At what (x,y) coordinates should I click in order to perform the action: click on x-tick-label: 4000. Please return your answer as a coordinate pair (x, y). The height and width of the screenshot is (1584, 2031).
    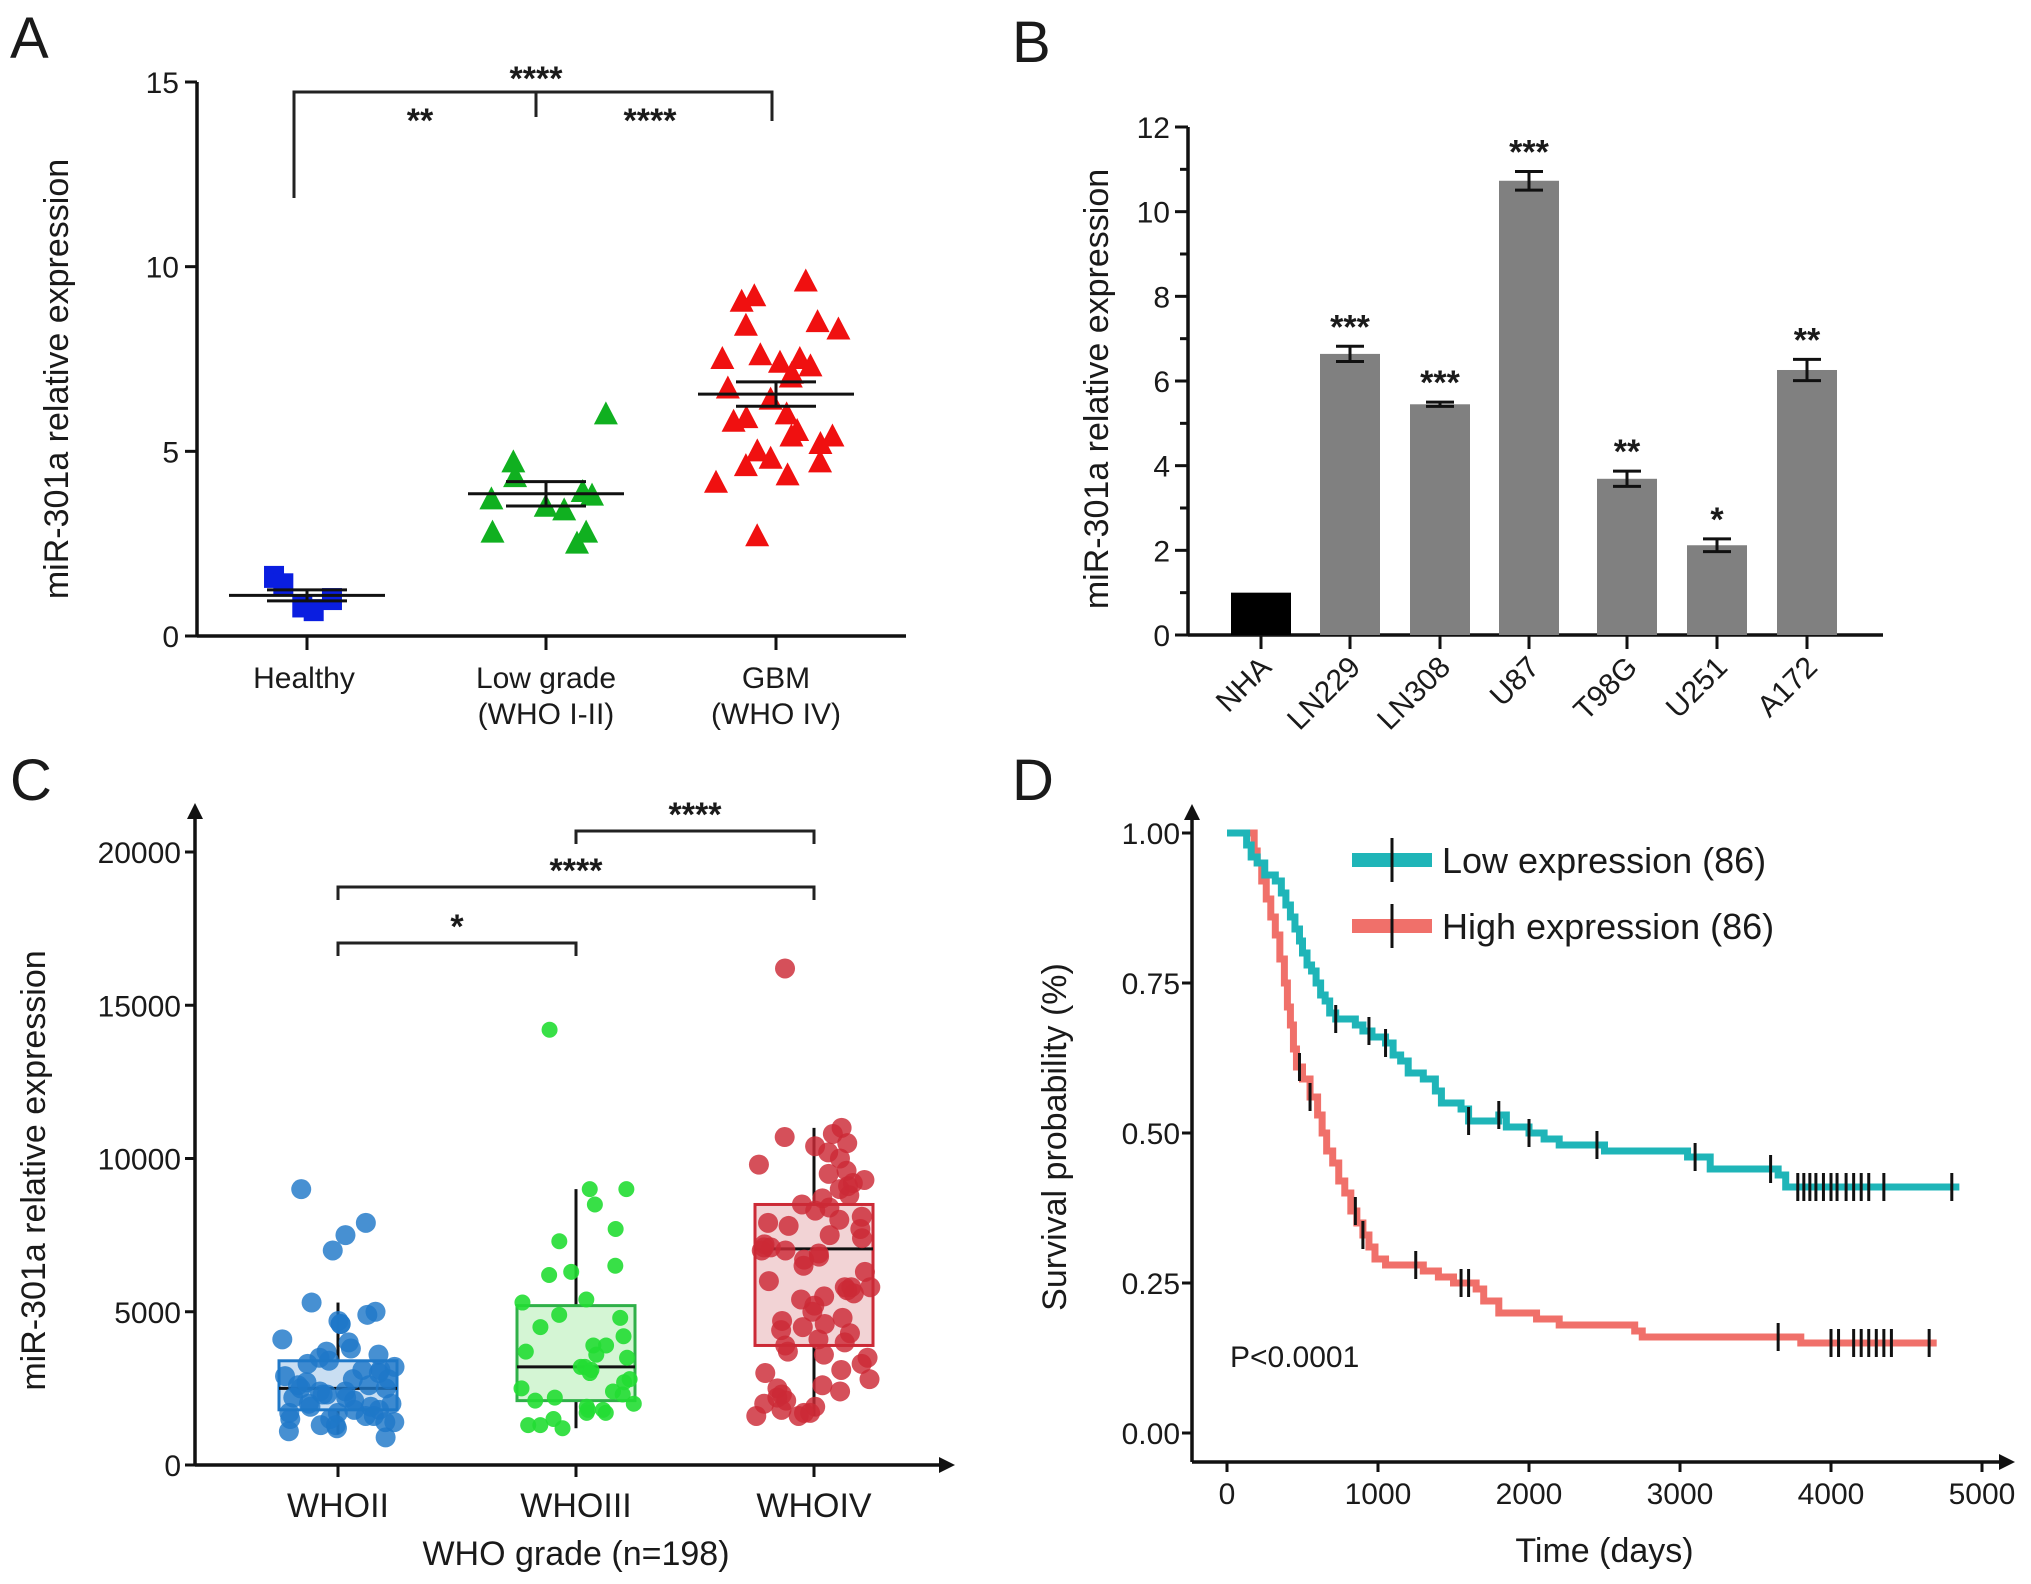
    Looking at the image, I should click on (1831, 1494).